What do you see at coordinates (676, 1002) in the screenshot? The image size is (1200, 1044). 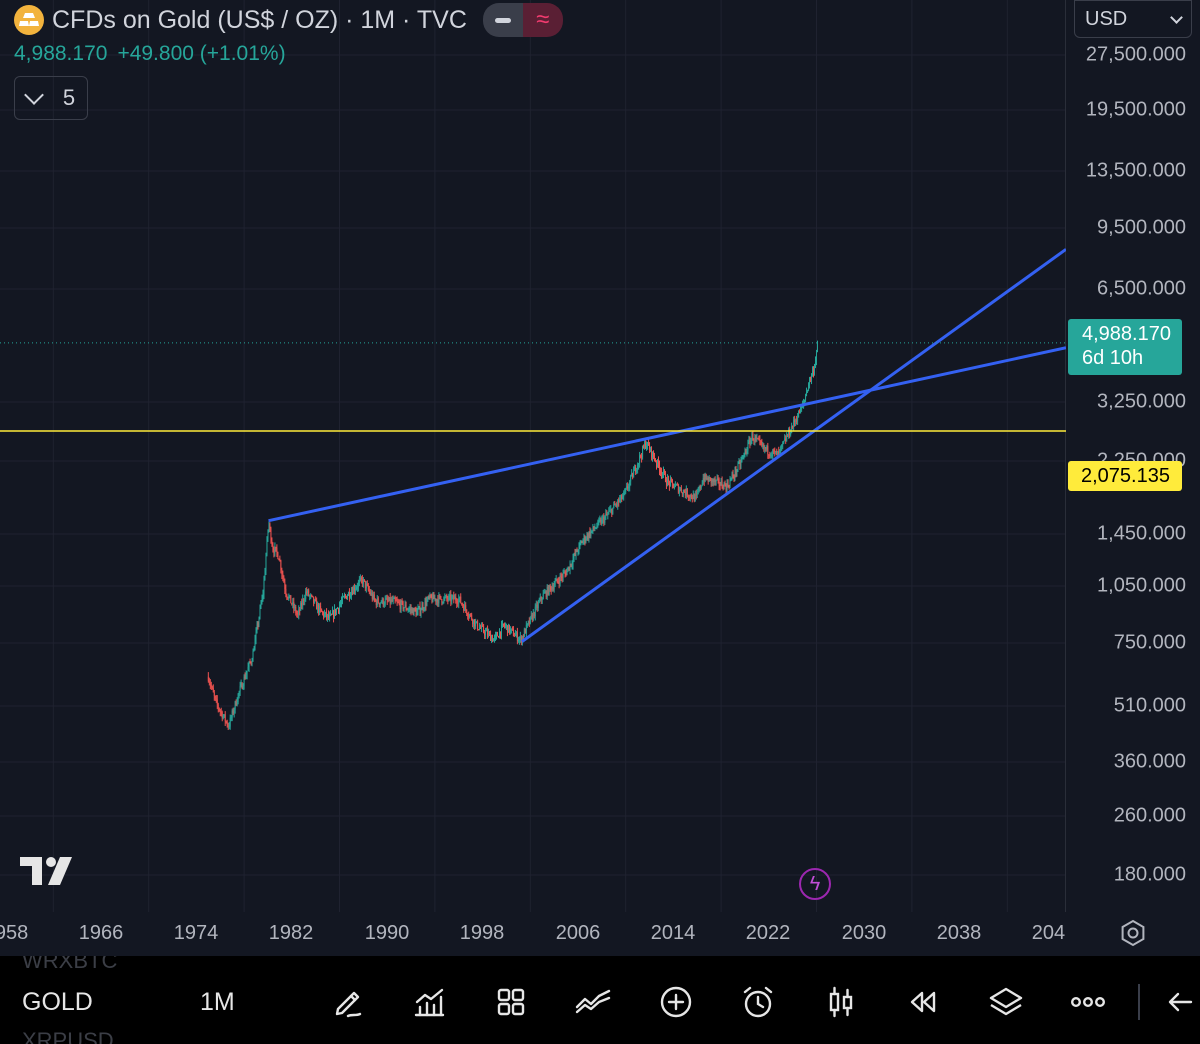 I see `add-circle-icon` at bounding box center [676, 1002].